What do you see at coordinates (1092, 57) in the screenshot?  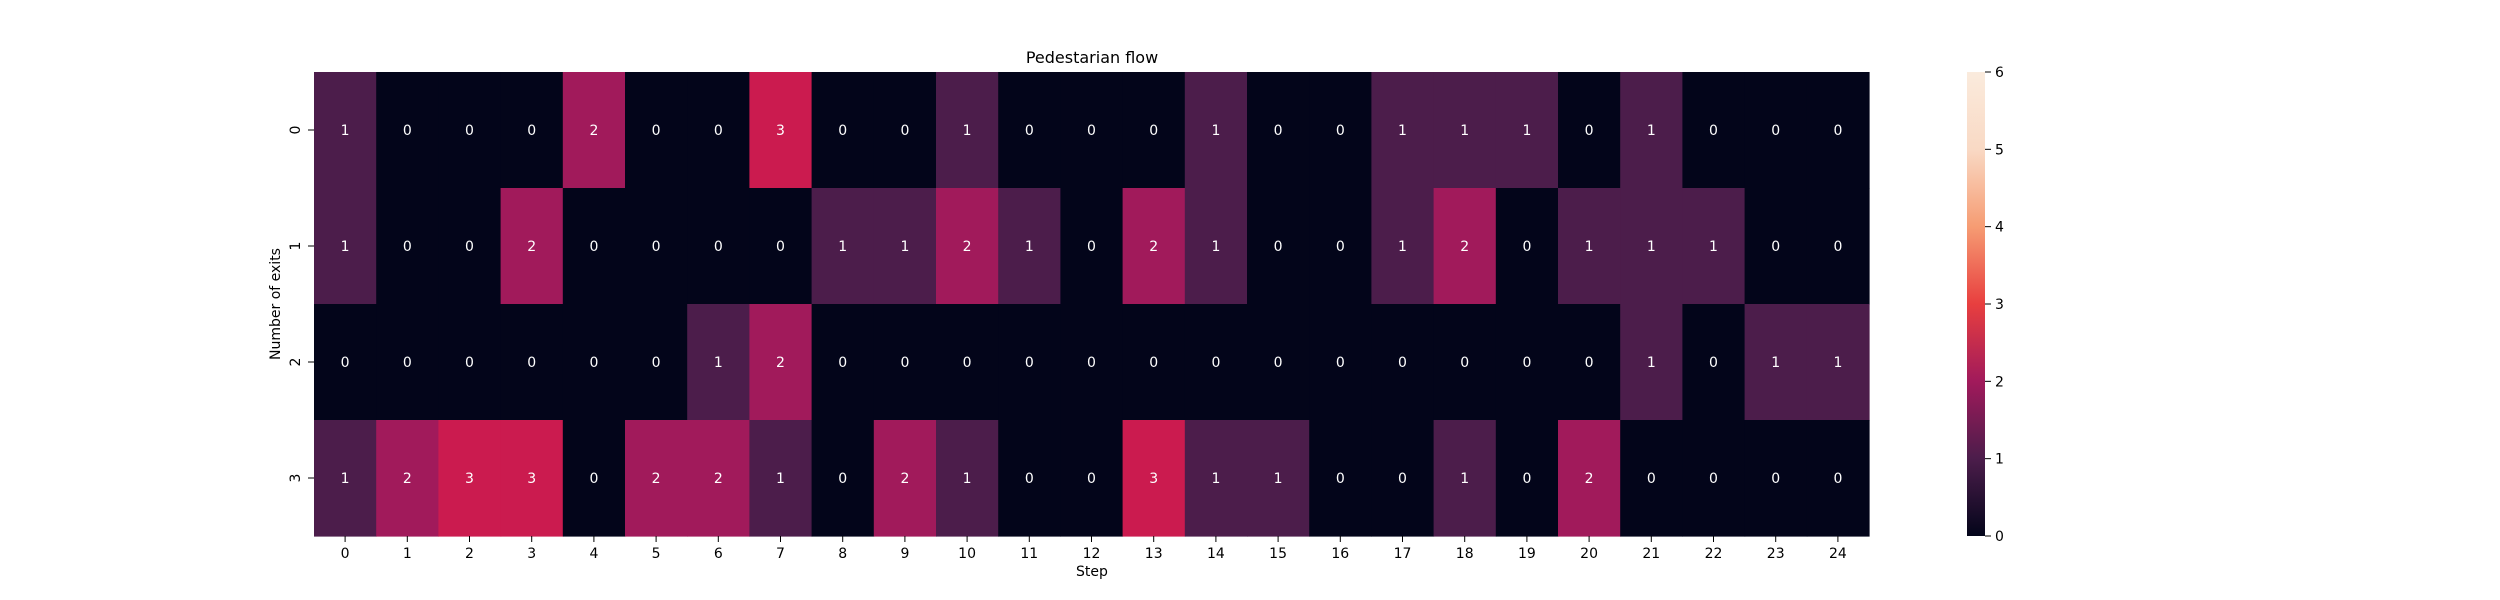 I see `chart-title: Pedestarian flow` at bounding box center [1092, 57].